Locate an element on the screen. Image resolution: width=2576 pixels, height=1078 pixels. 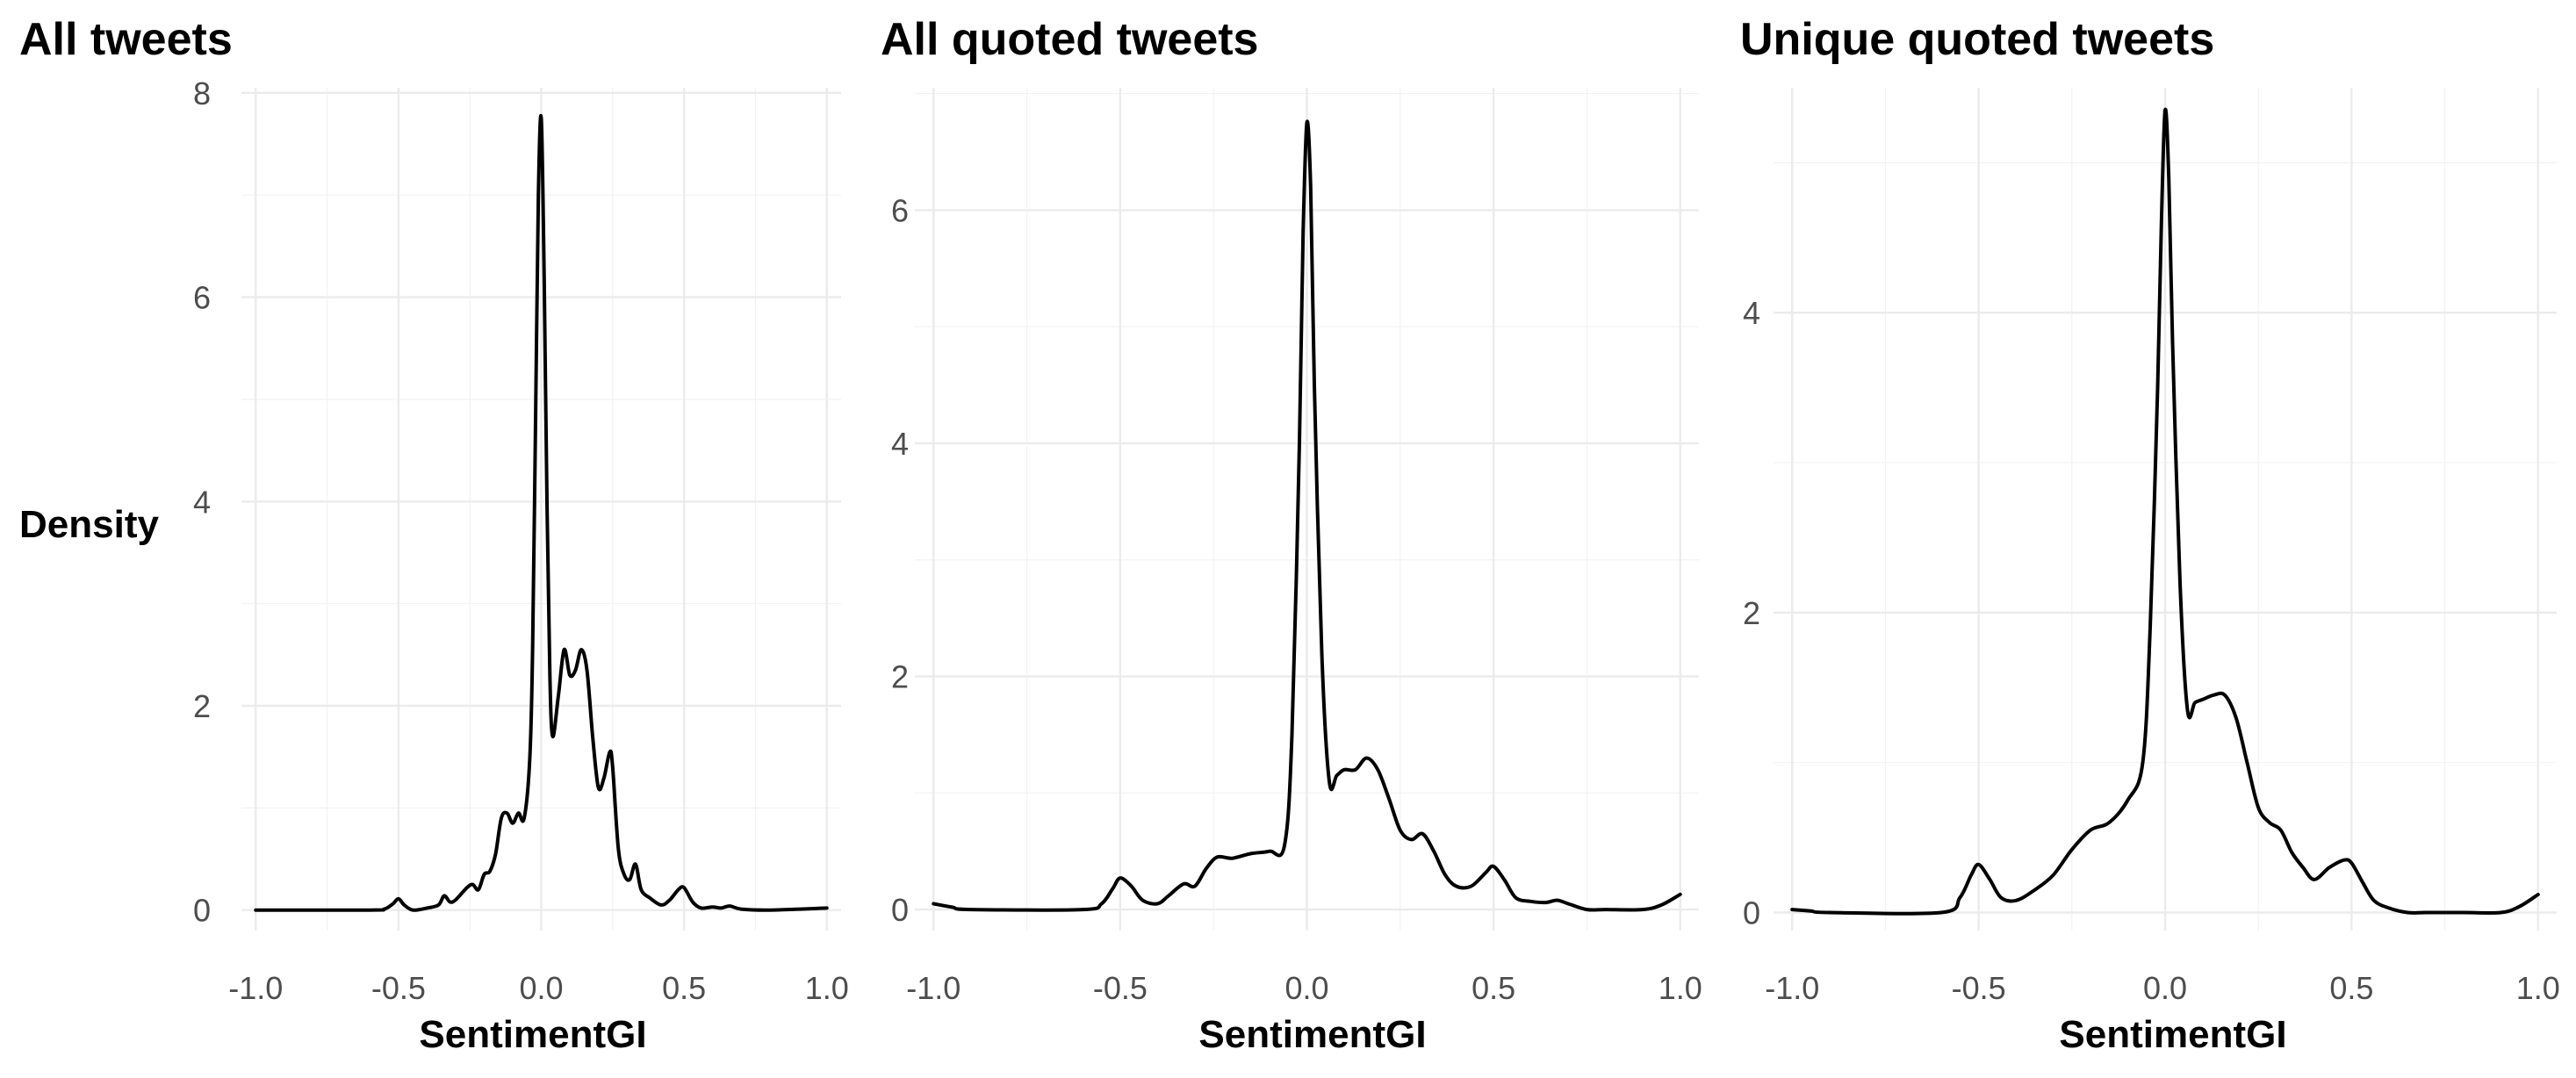
panel-title-all-tweets: All tweets is located at coordinates (126, 39).